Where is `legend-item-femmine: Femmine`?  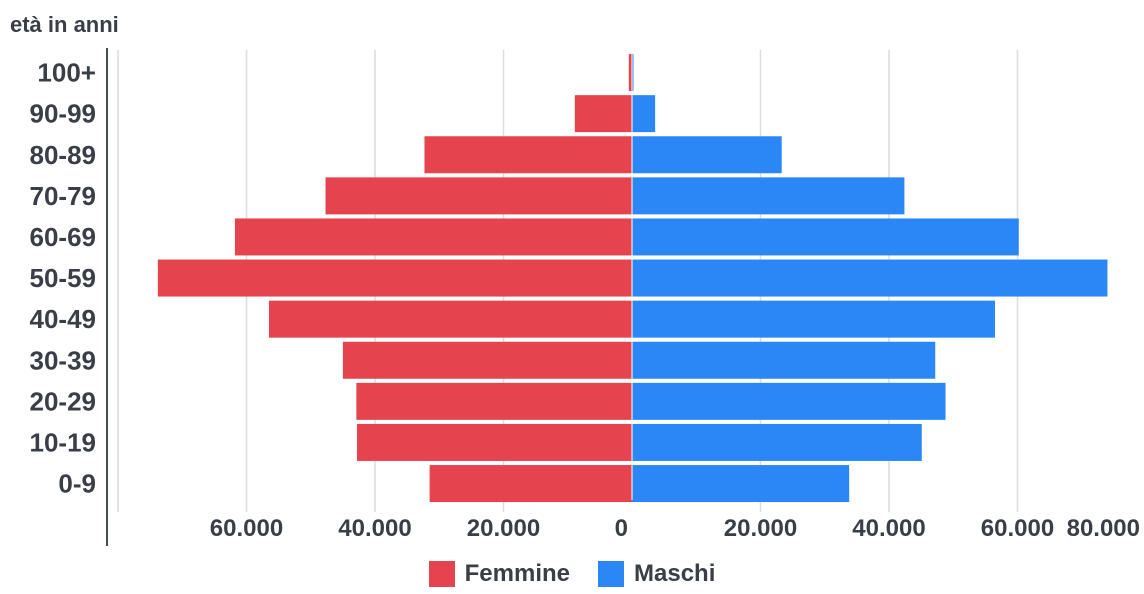
legend-item-femmine: Femmine is located at coordinates (499, 574).